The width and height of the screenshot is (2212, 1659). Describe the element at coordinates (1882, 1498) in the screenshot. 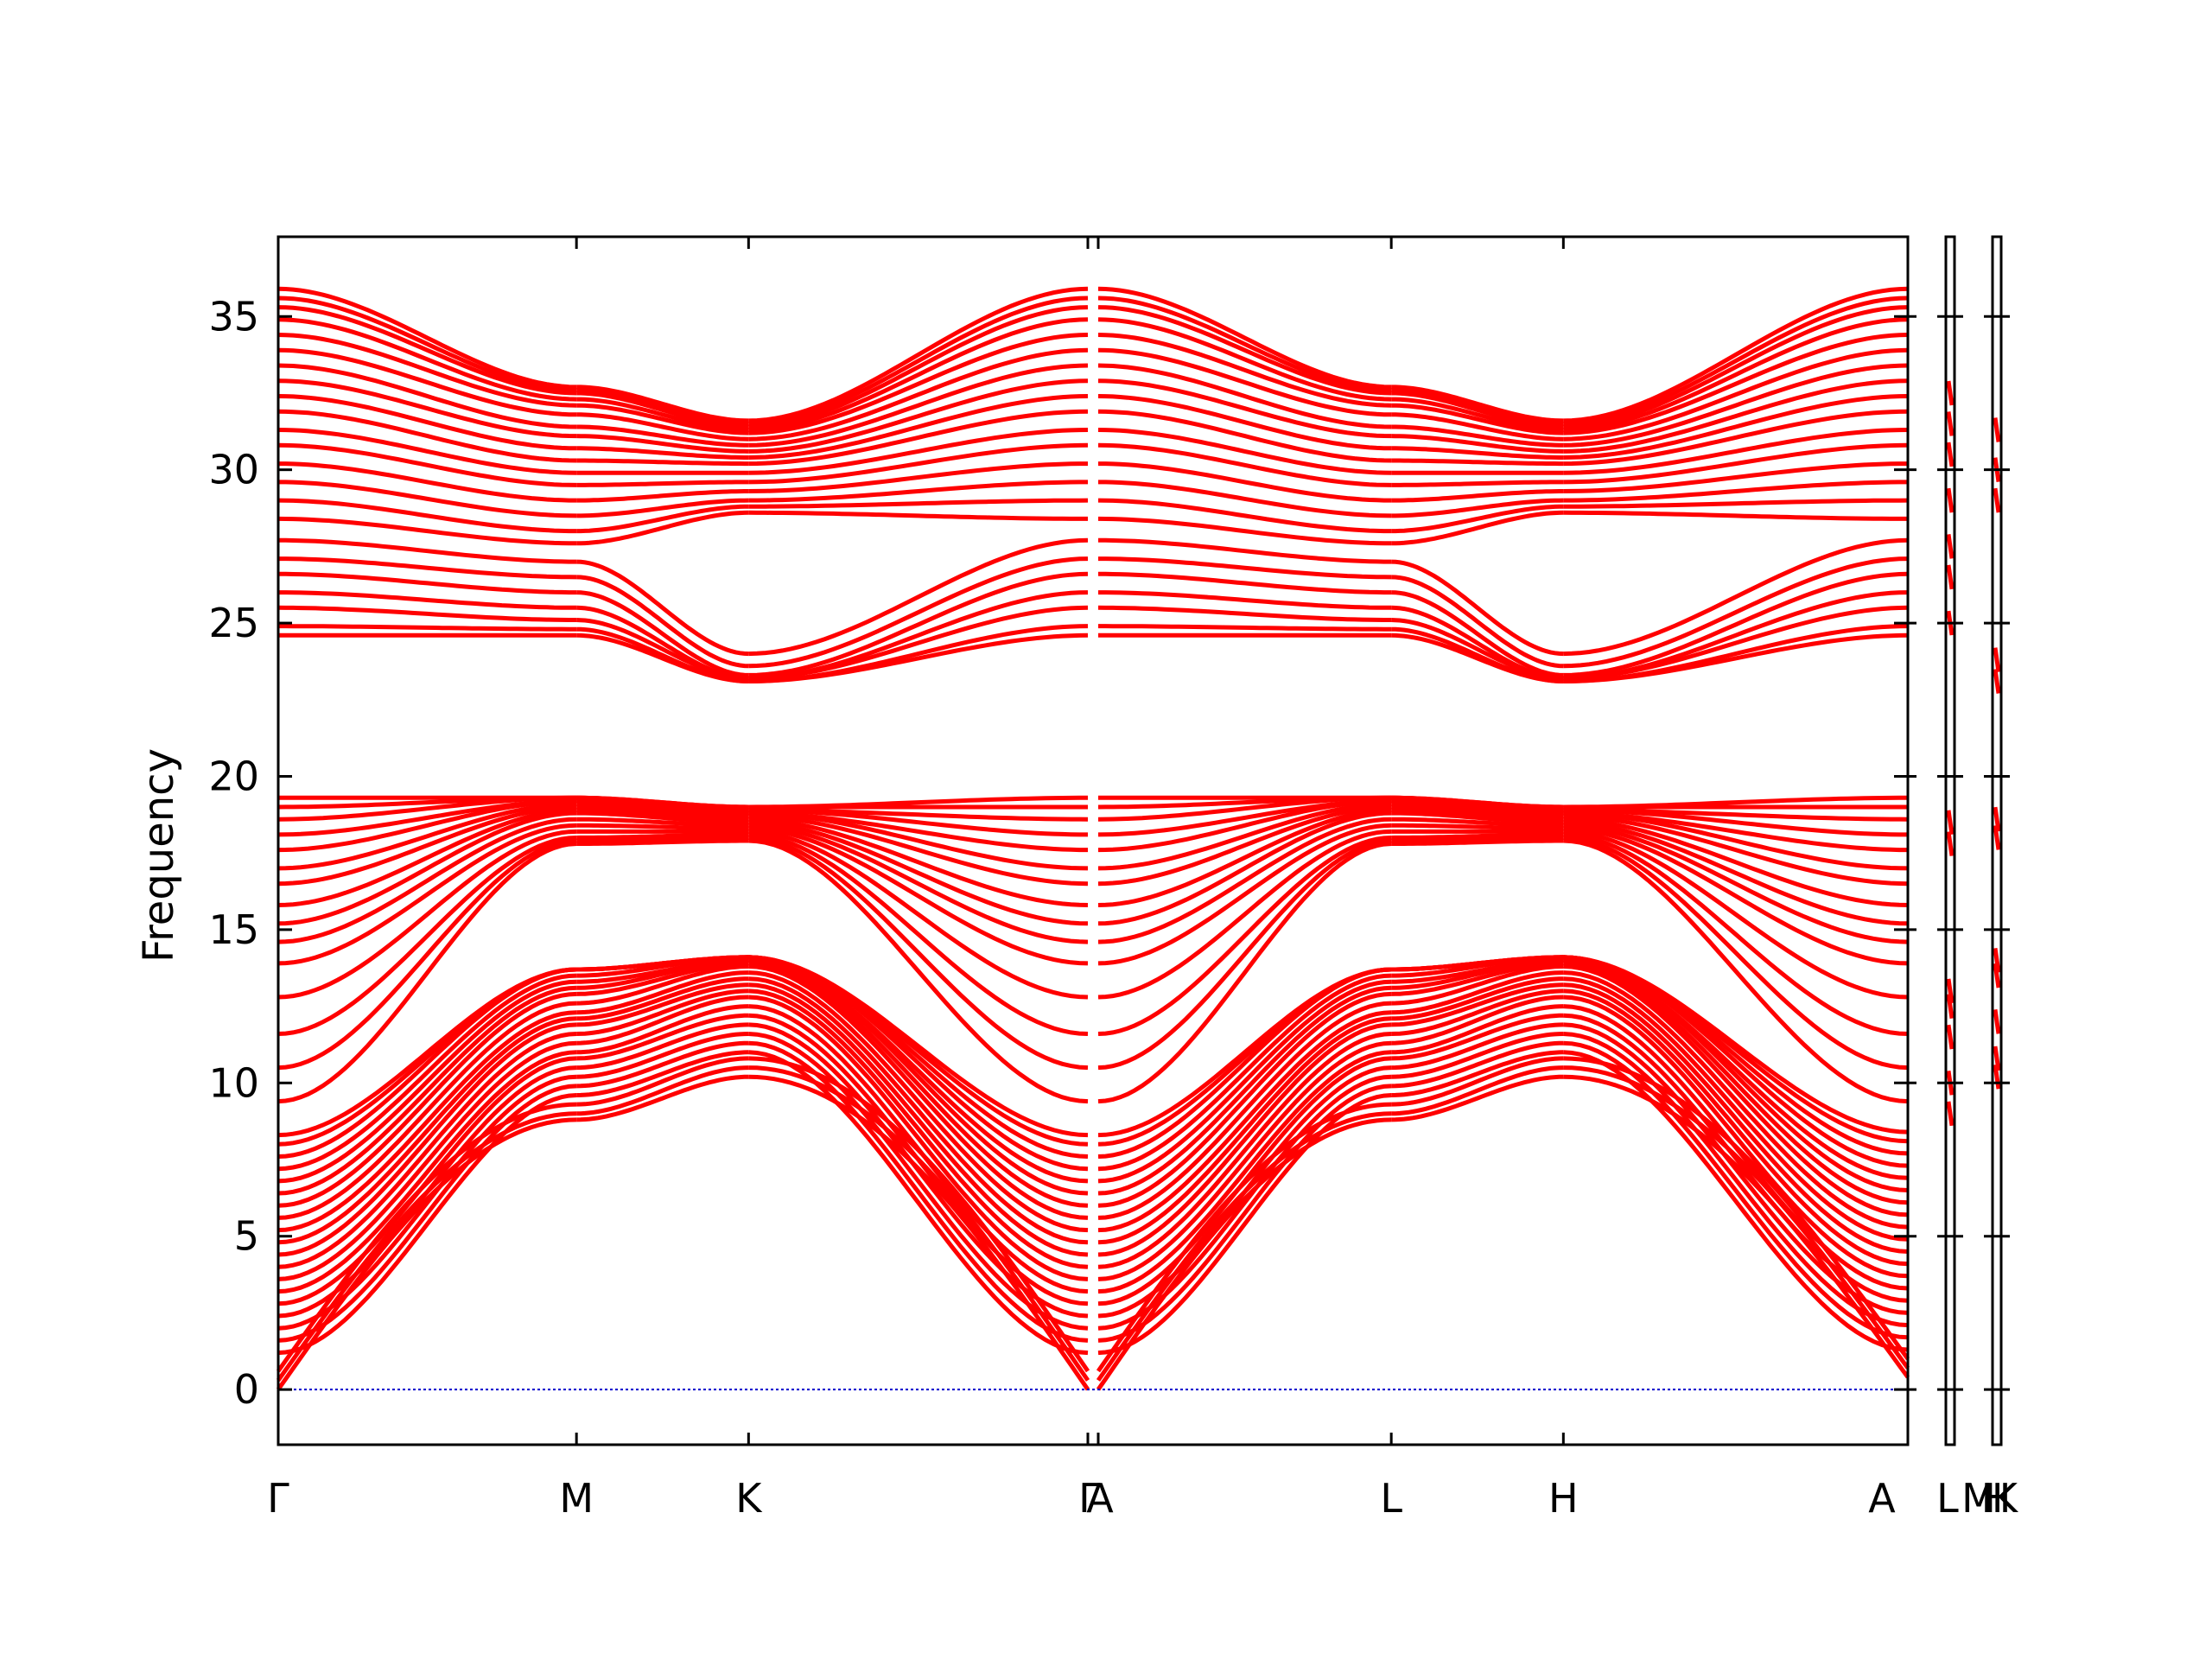

I see `x-tick-label: A` at that location.